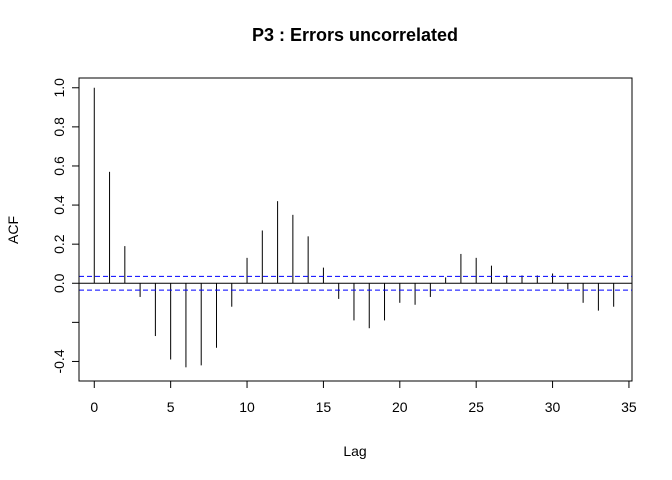  Describe the element at coordinates (59, 88) in the screenshot. I see `y-tick-label: 1.0` at that location.